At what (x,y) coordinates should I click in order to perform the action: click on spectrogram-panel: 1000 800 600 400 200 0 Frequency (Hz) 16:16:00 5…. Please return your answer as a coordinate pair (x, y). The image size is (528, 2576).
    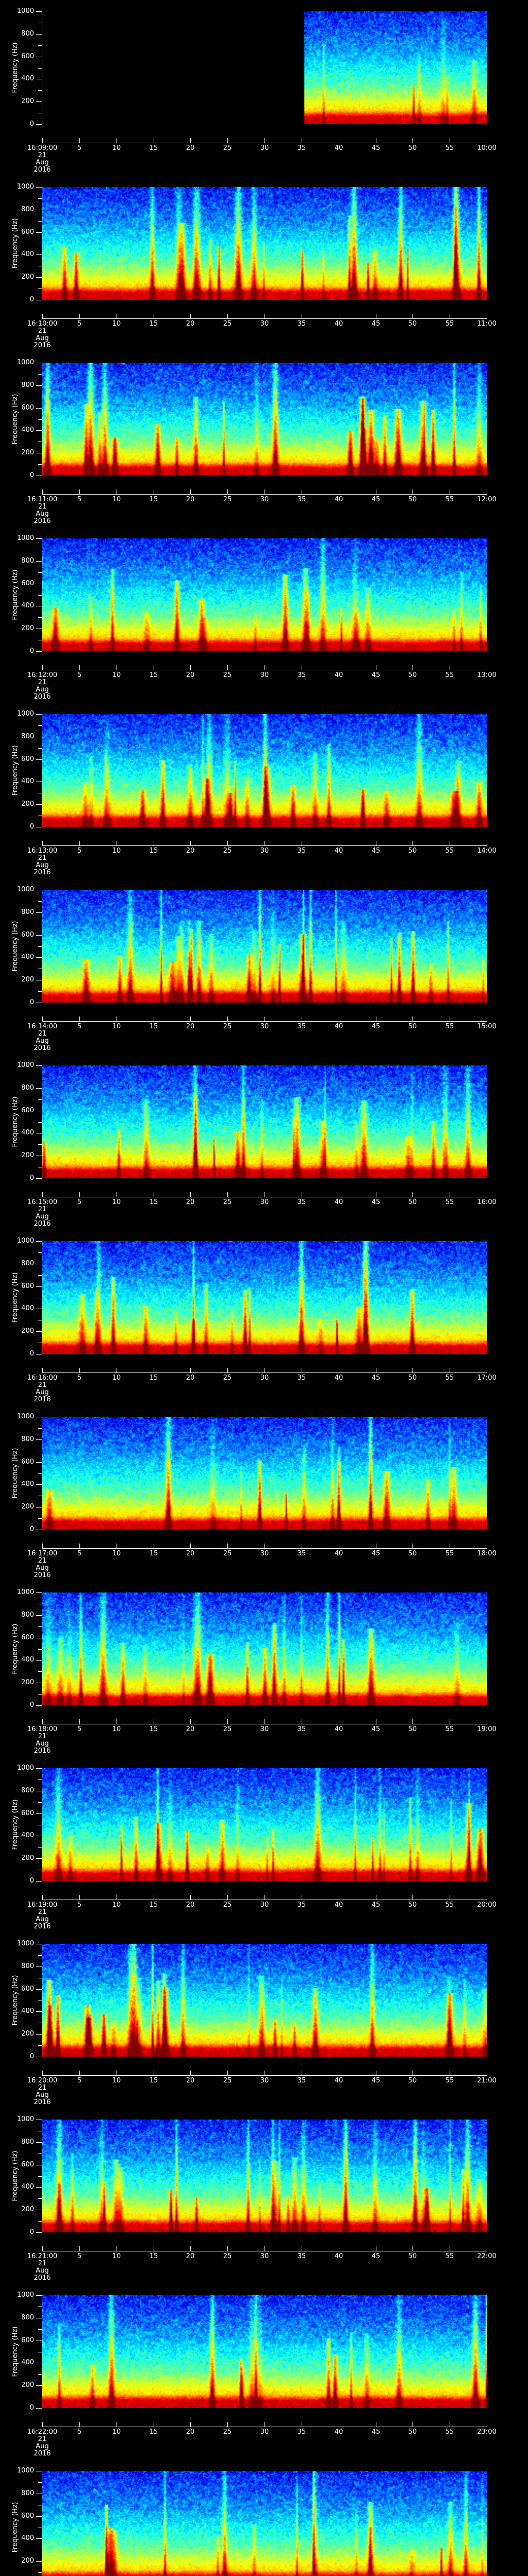
    Looking at the image, I should click on (264, 1318).